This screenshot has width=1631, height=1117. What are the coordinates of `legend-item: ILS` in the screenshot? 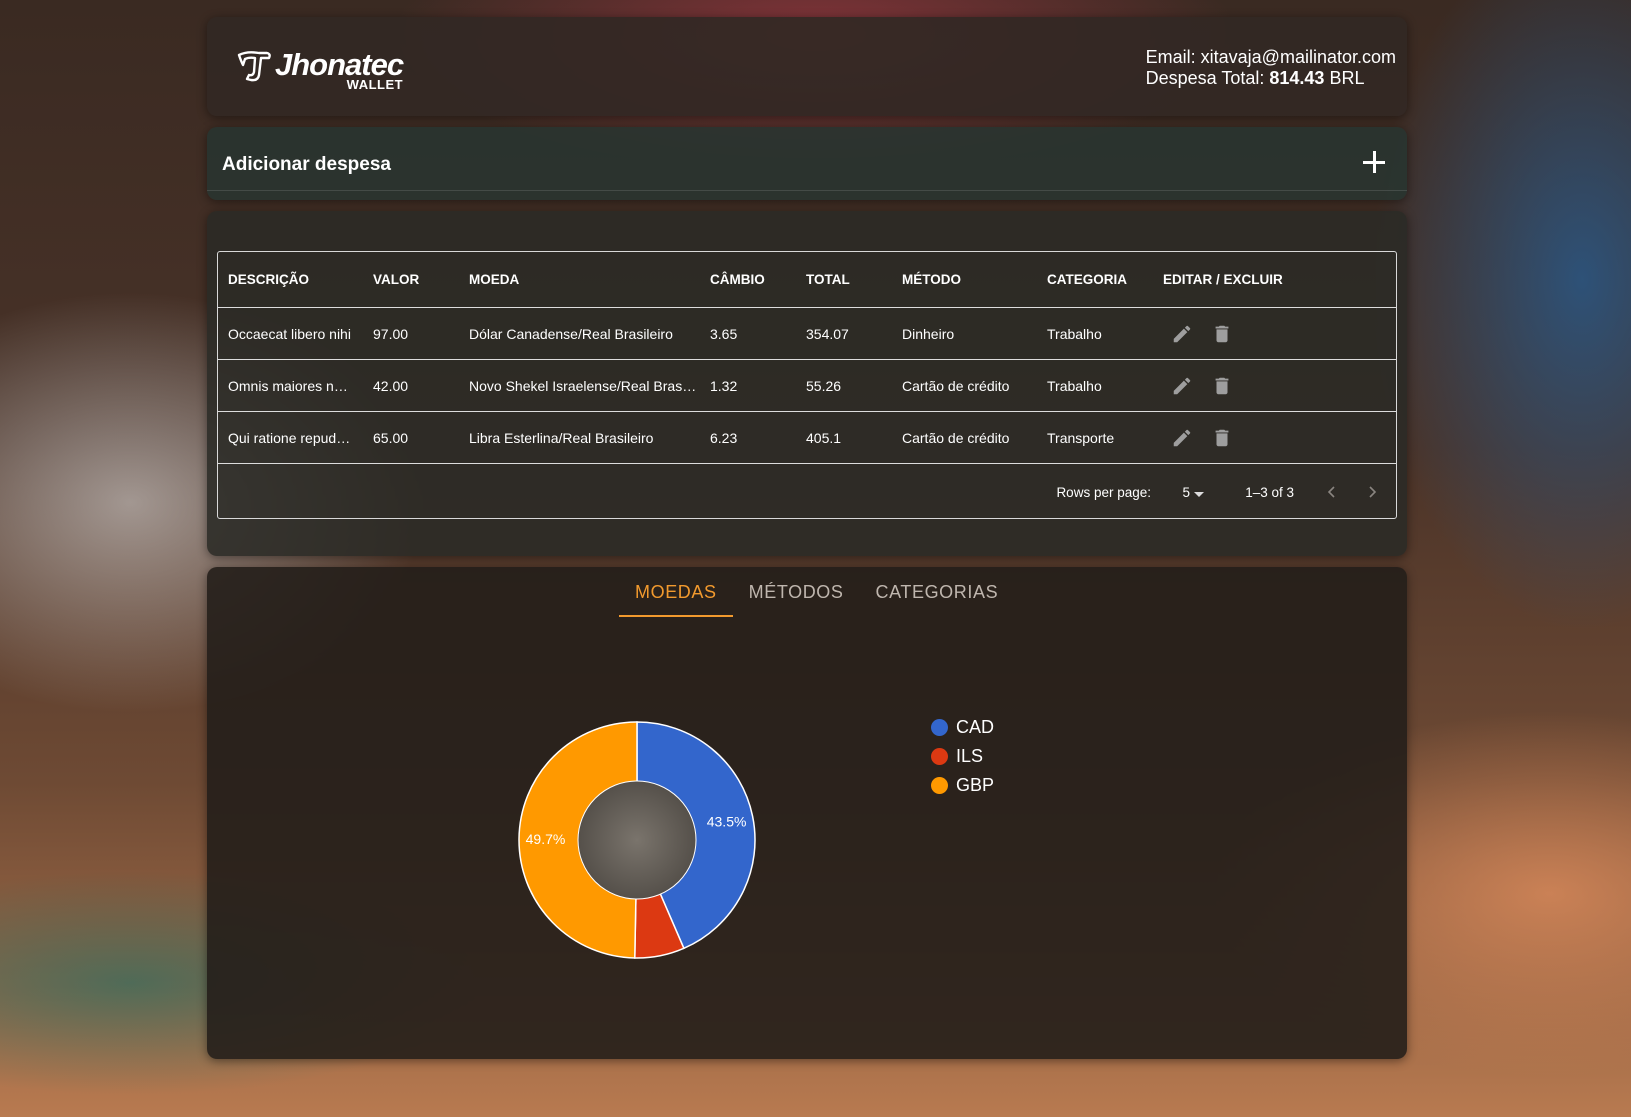 It's located at (962, 756).